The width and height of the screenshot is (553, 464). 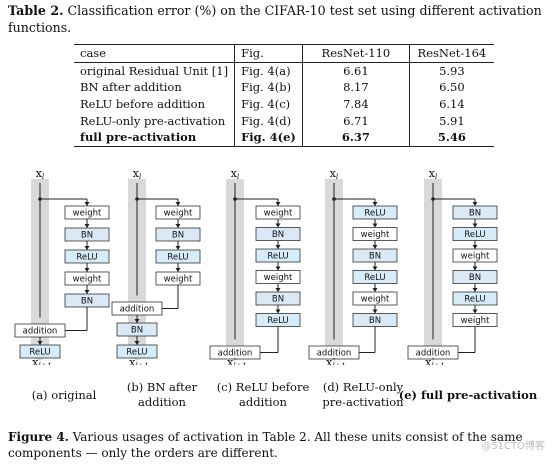 I want to click on cell-case: ReLU before addition, so click(x=155, y=104).